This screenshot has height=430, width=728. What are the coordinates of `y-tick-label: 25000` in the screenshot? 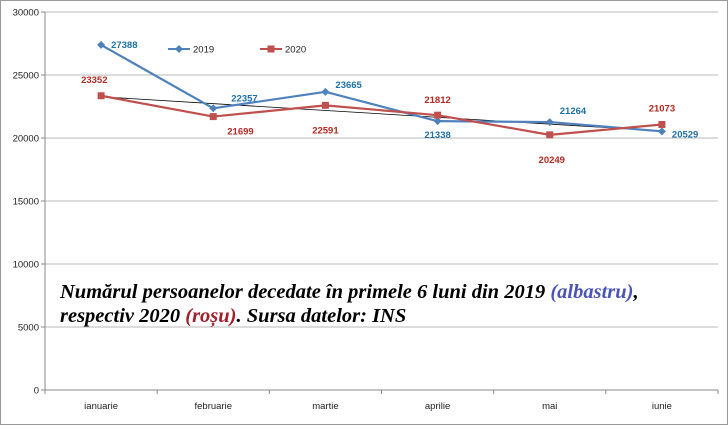 It's located at (26, 76).